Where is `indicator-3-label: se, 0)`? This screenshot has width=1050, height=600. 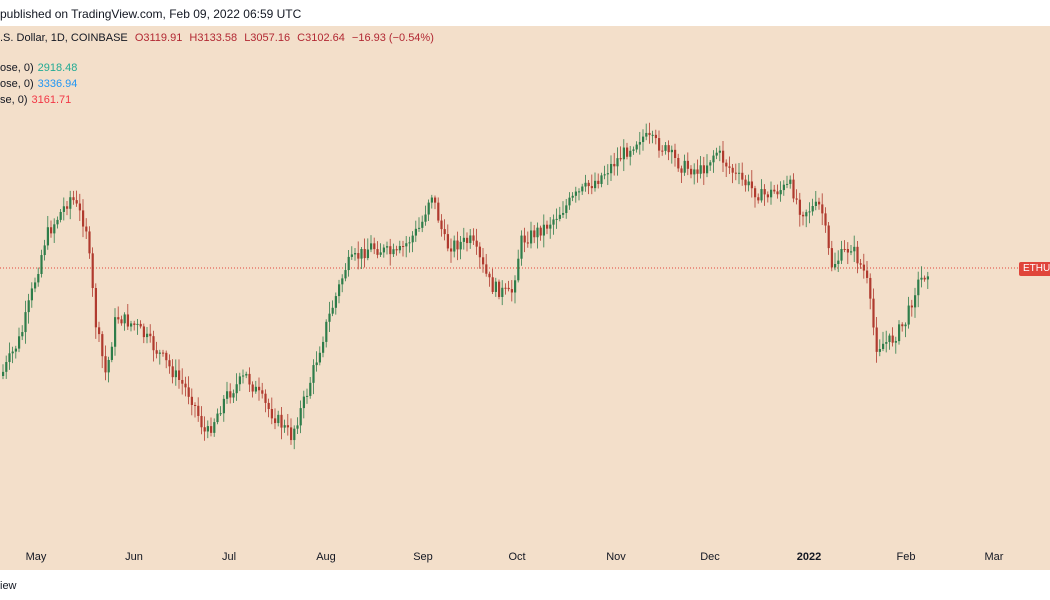 indicator-3-label: se, 0) is located at coordinates (14, 100).